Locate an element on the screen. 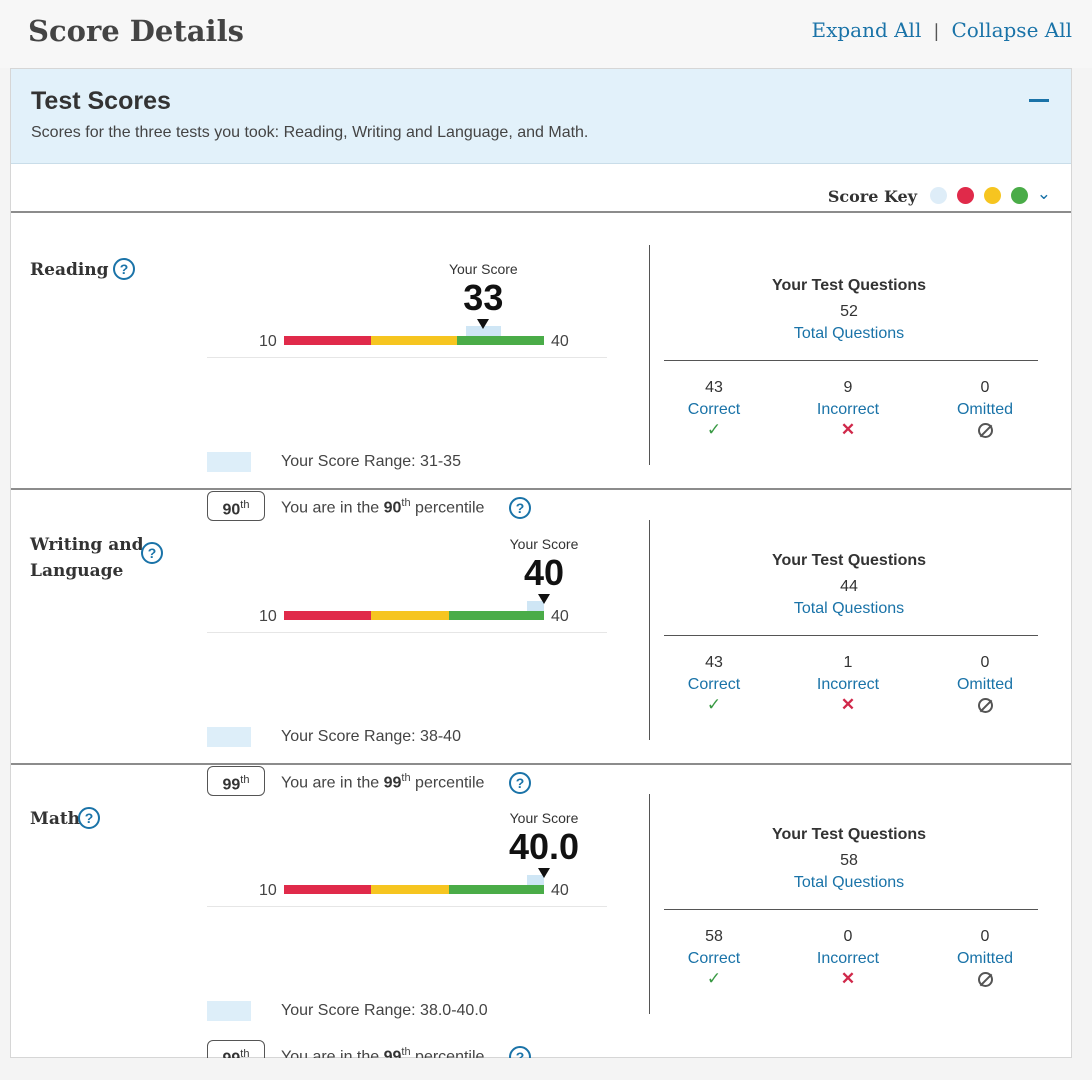  total-questions-count: 44 is located at coordinates (849, 586).